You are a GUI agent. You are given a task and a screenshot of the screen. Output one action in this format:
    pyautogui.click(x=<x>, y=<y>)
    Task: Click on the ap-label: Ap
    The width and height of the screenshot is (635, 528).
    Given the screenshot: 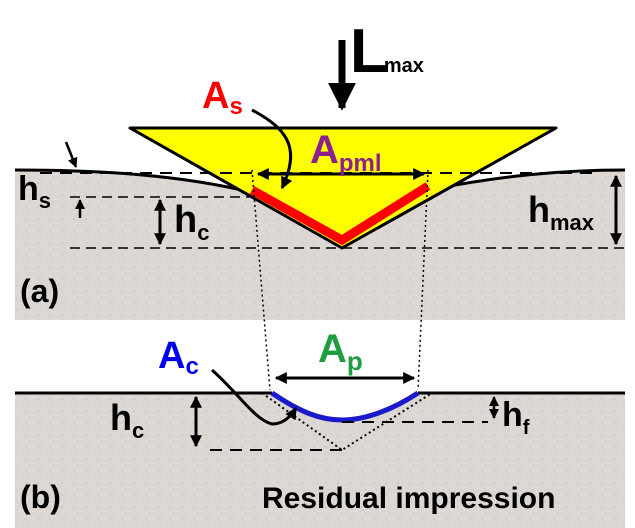 What is the action you would take?
    pyautogui.click(x=340, y=351)
    